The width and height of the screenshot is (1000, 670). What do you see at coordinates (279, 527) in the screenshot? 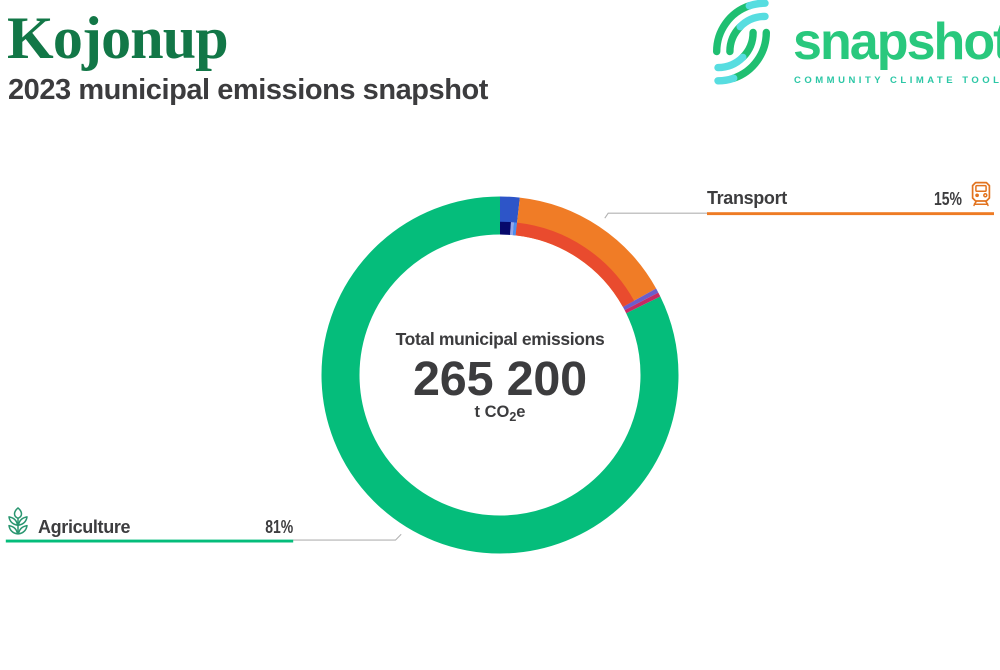
I see `svg-text: 81%` at bounding box center [279, 527].